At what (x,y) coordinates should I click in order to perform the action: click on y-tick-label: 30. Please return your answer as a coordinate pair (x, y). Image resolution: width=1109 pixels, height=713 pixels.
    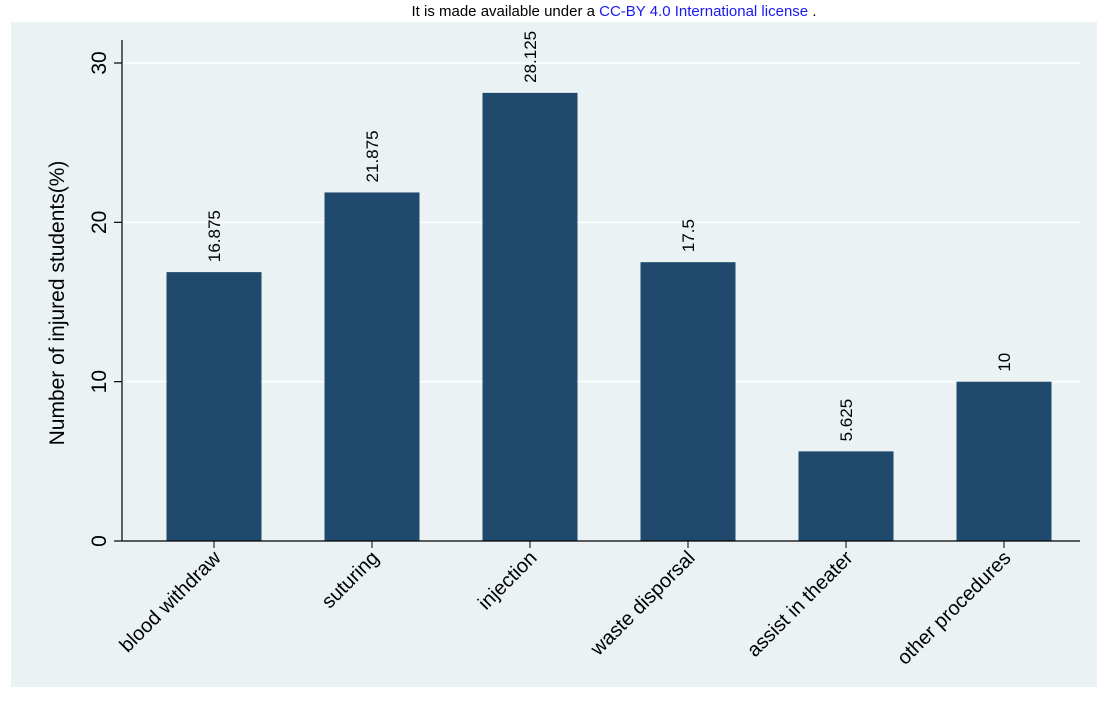
    Looking at the image, I should click on (99, 62).